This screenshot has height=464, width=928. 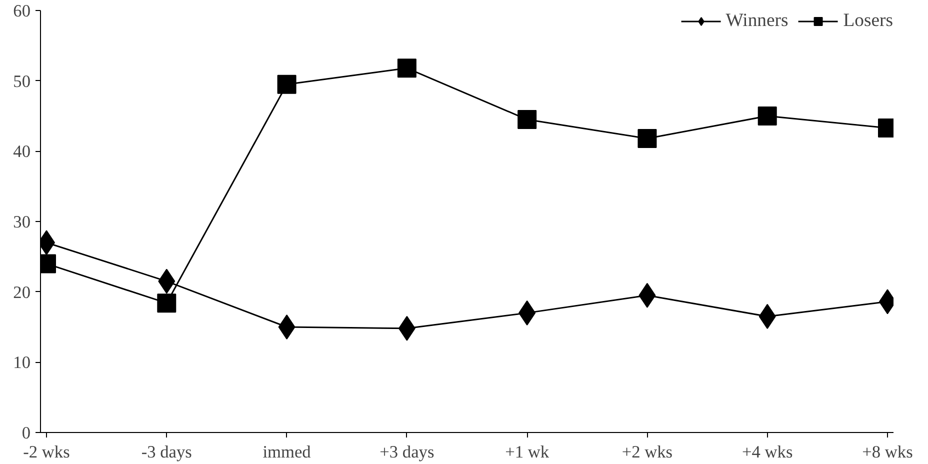 What do you see at coordinates (46, 452) in the screenshot?
I see `x-tick-label: -2 wks` at bounding box center [46, 452].